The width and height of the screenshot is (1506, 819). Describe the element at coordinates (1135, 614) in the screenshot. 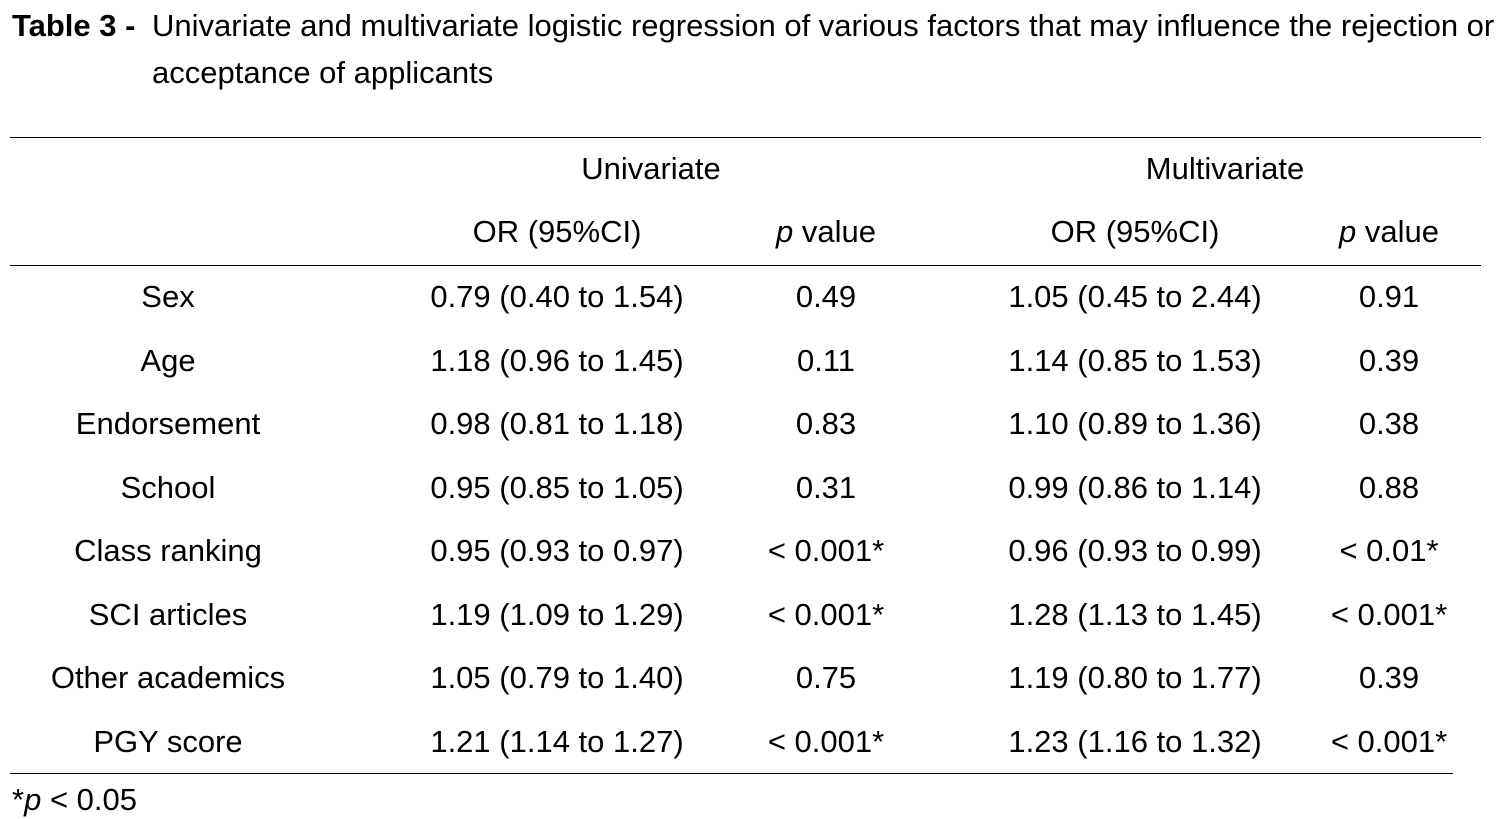

I see `cell-multi-or: 1.28 (1.13 to 1.45)` at that location.